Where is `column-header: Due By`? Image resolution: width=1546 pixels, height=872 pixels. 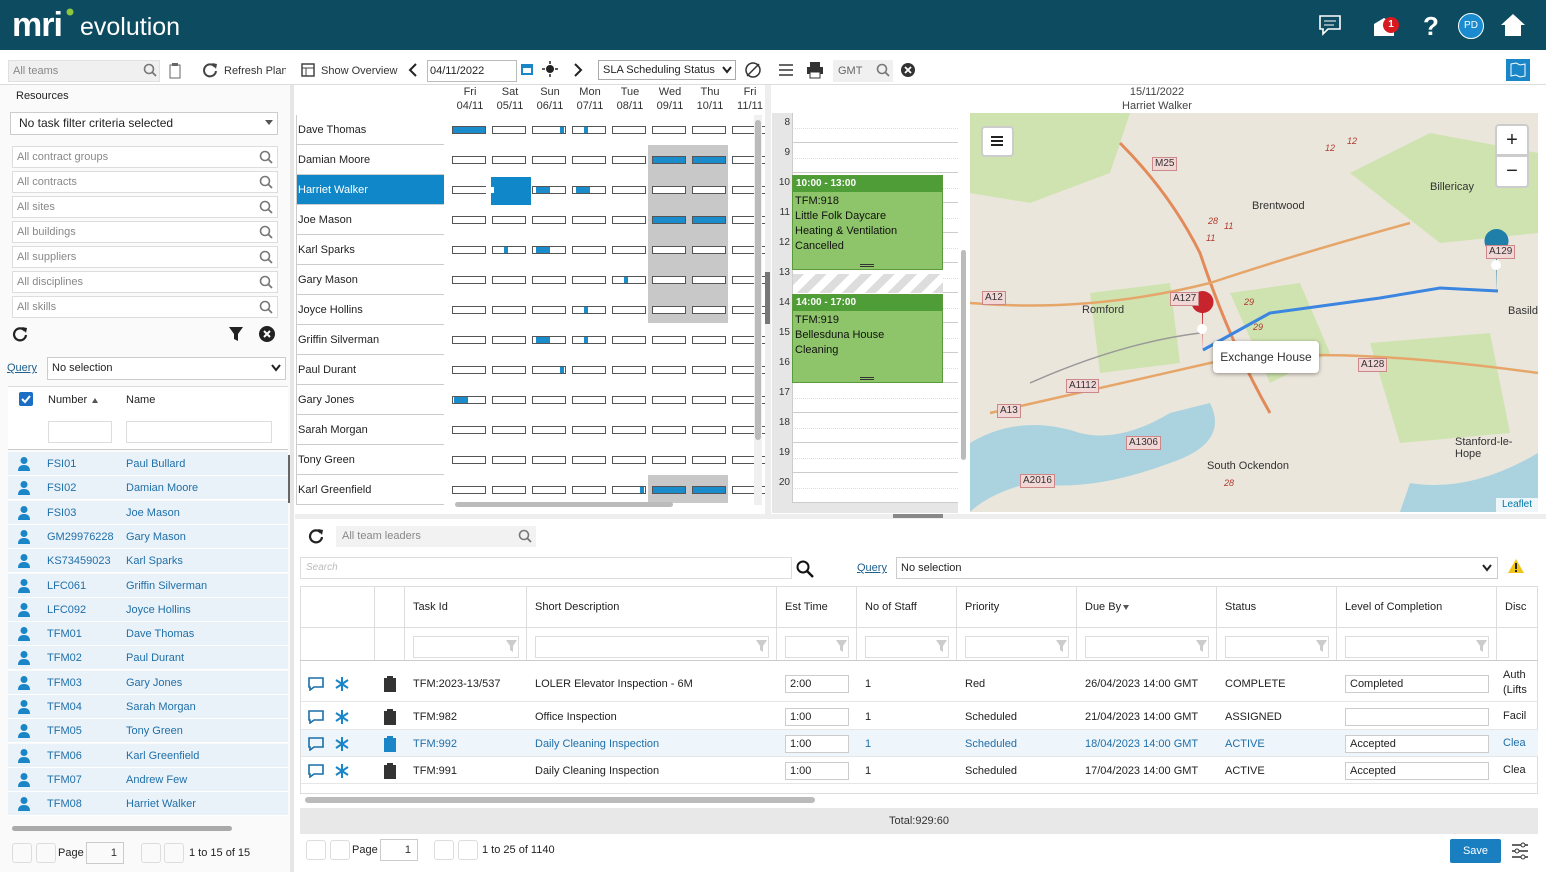
column-header: Due By is located at coordinates (1150, 607).